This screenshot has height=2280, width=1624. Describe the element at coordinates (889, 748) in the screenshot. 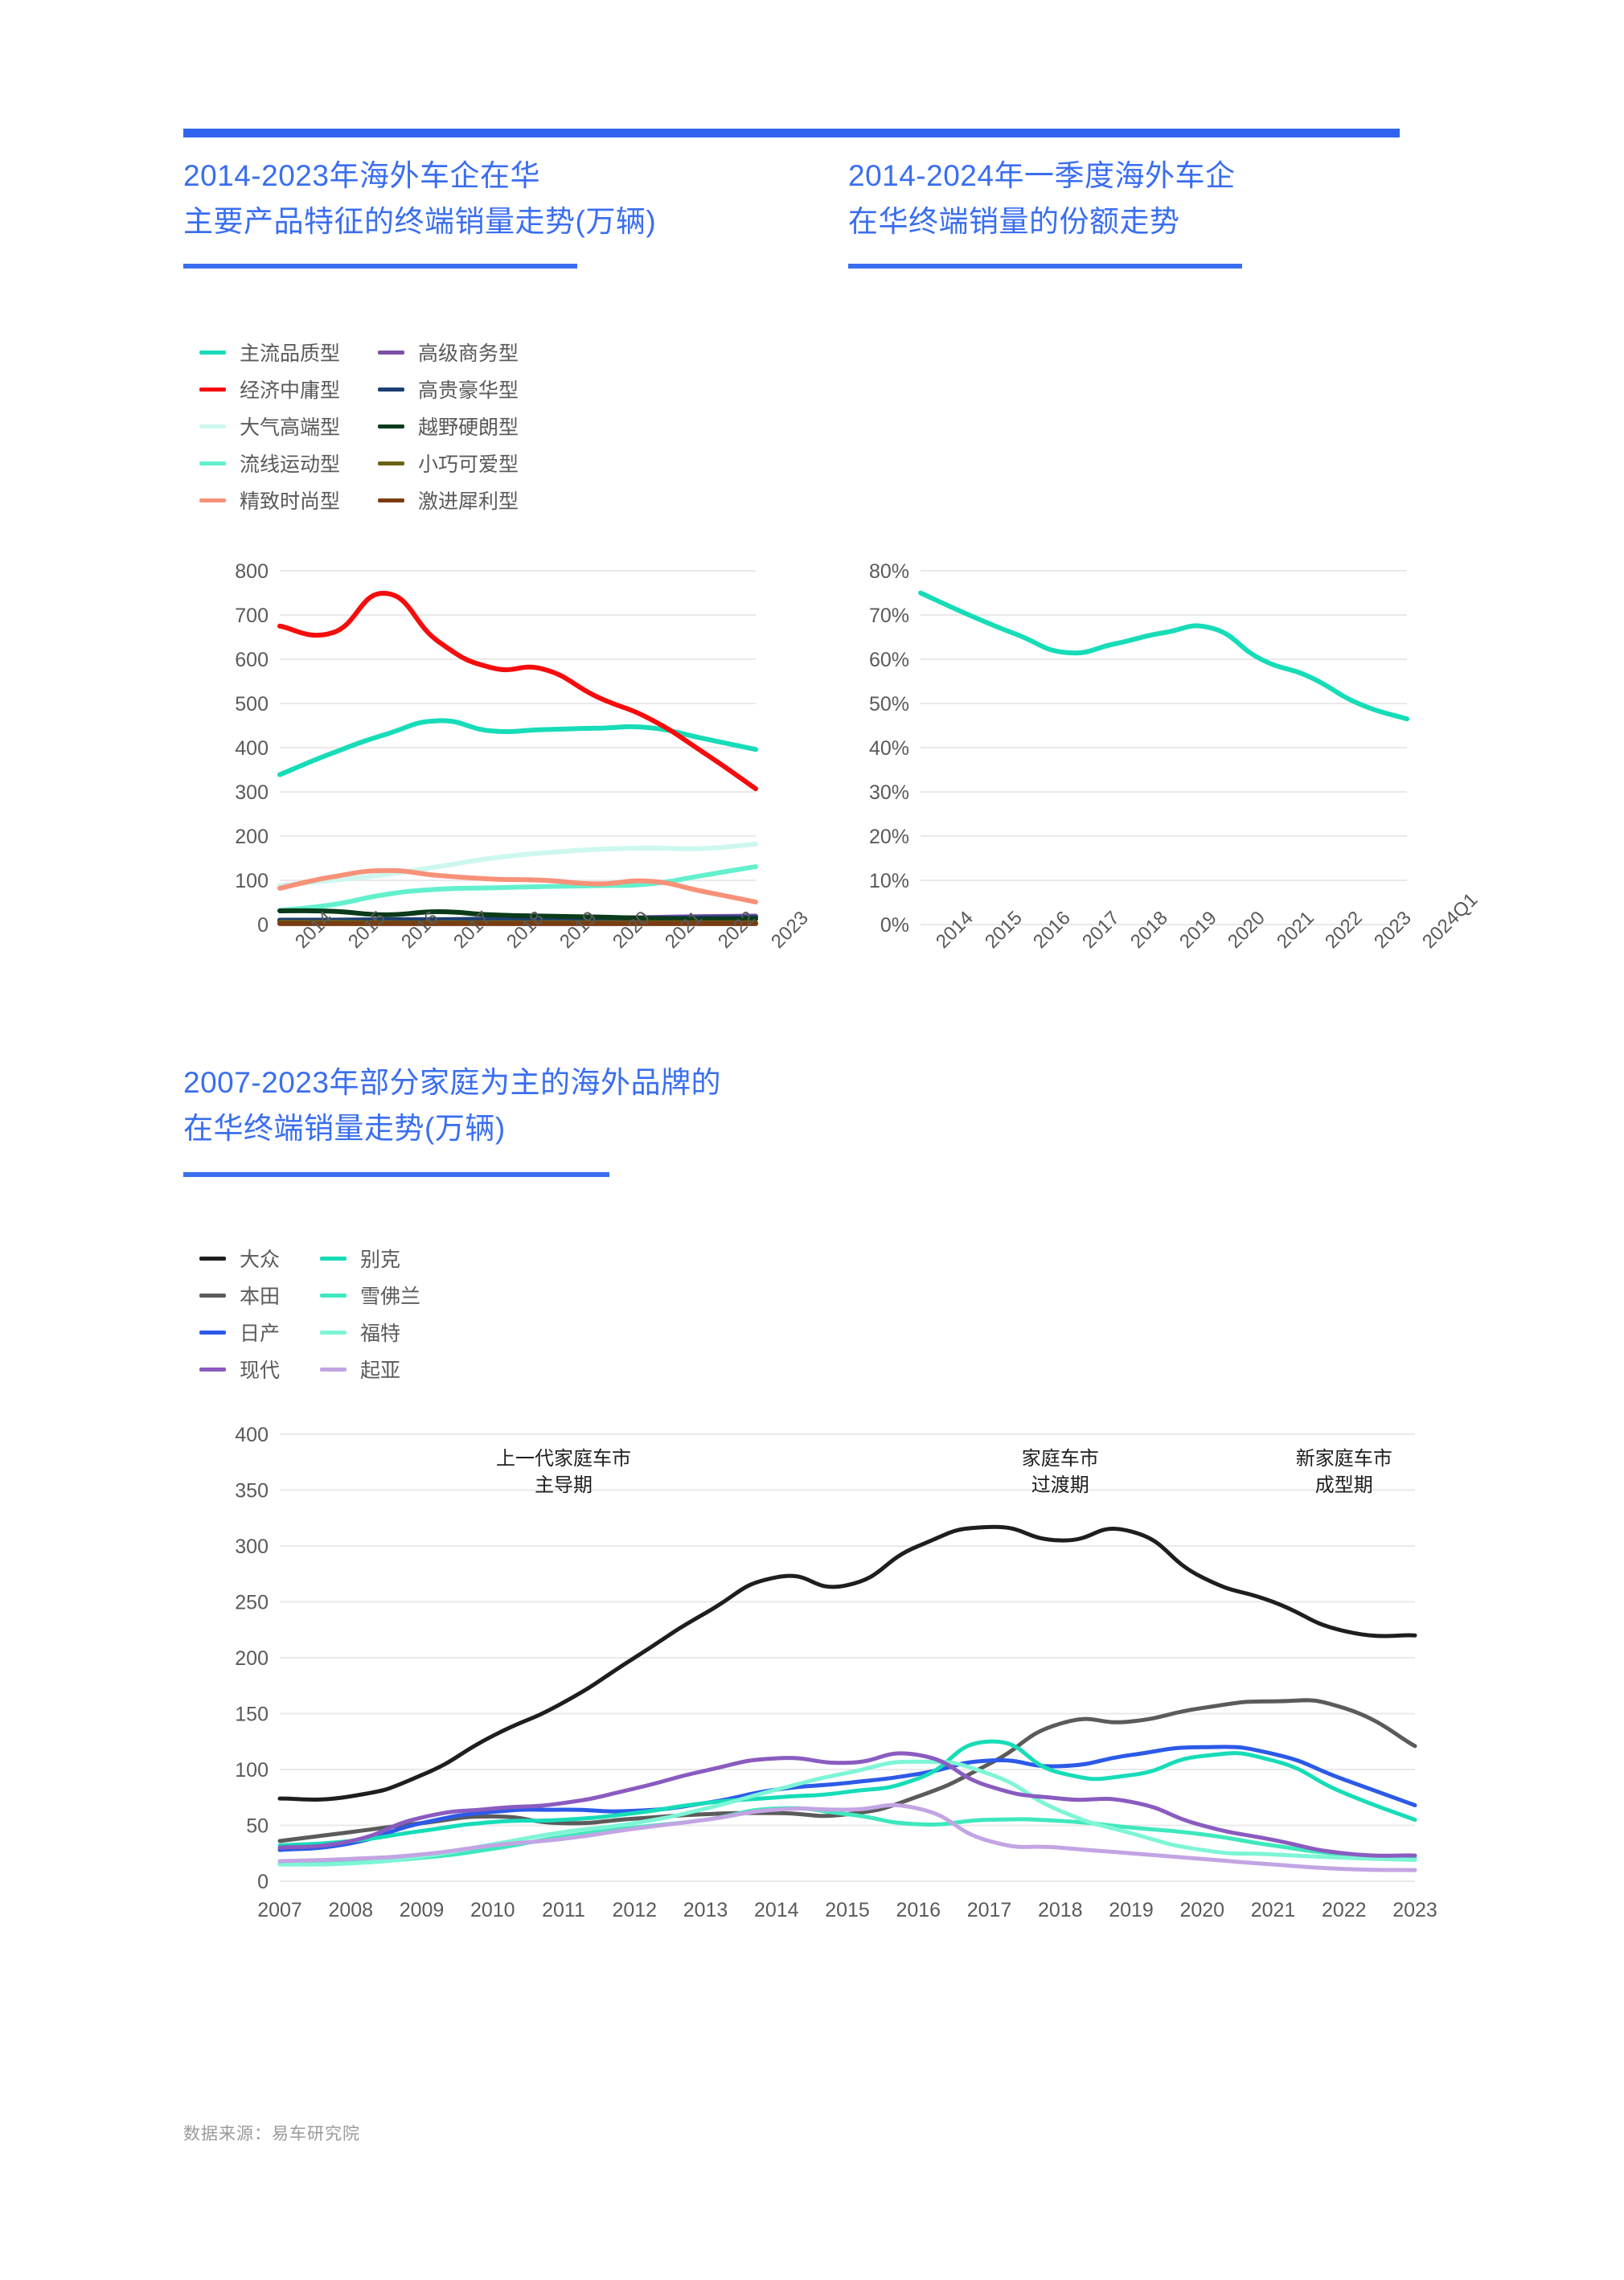

I see `y-axis-tick-label: 40%` at that location.